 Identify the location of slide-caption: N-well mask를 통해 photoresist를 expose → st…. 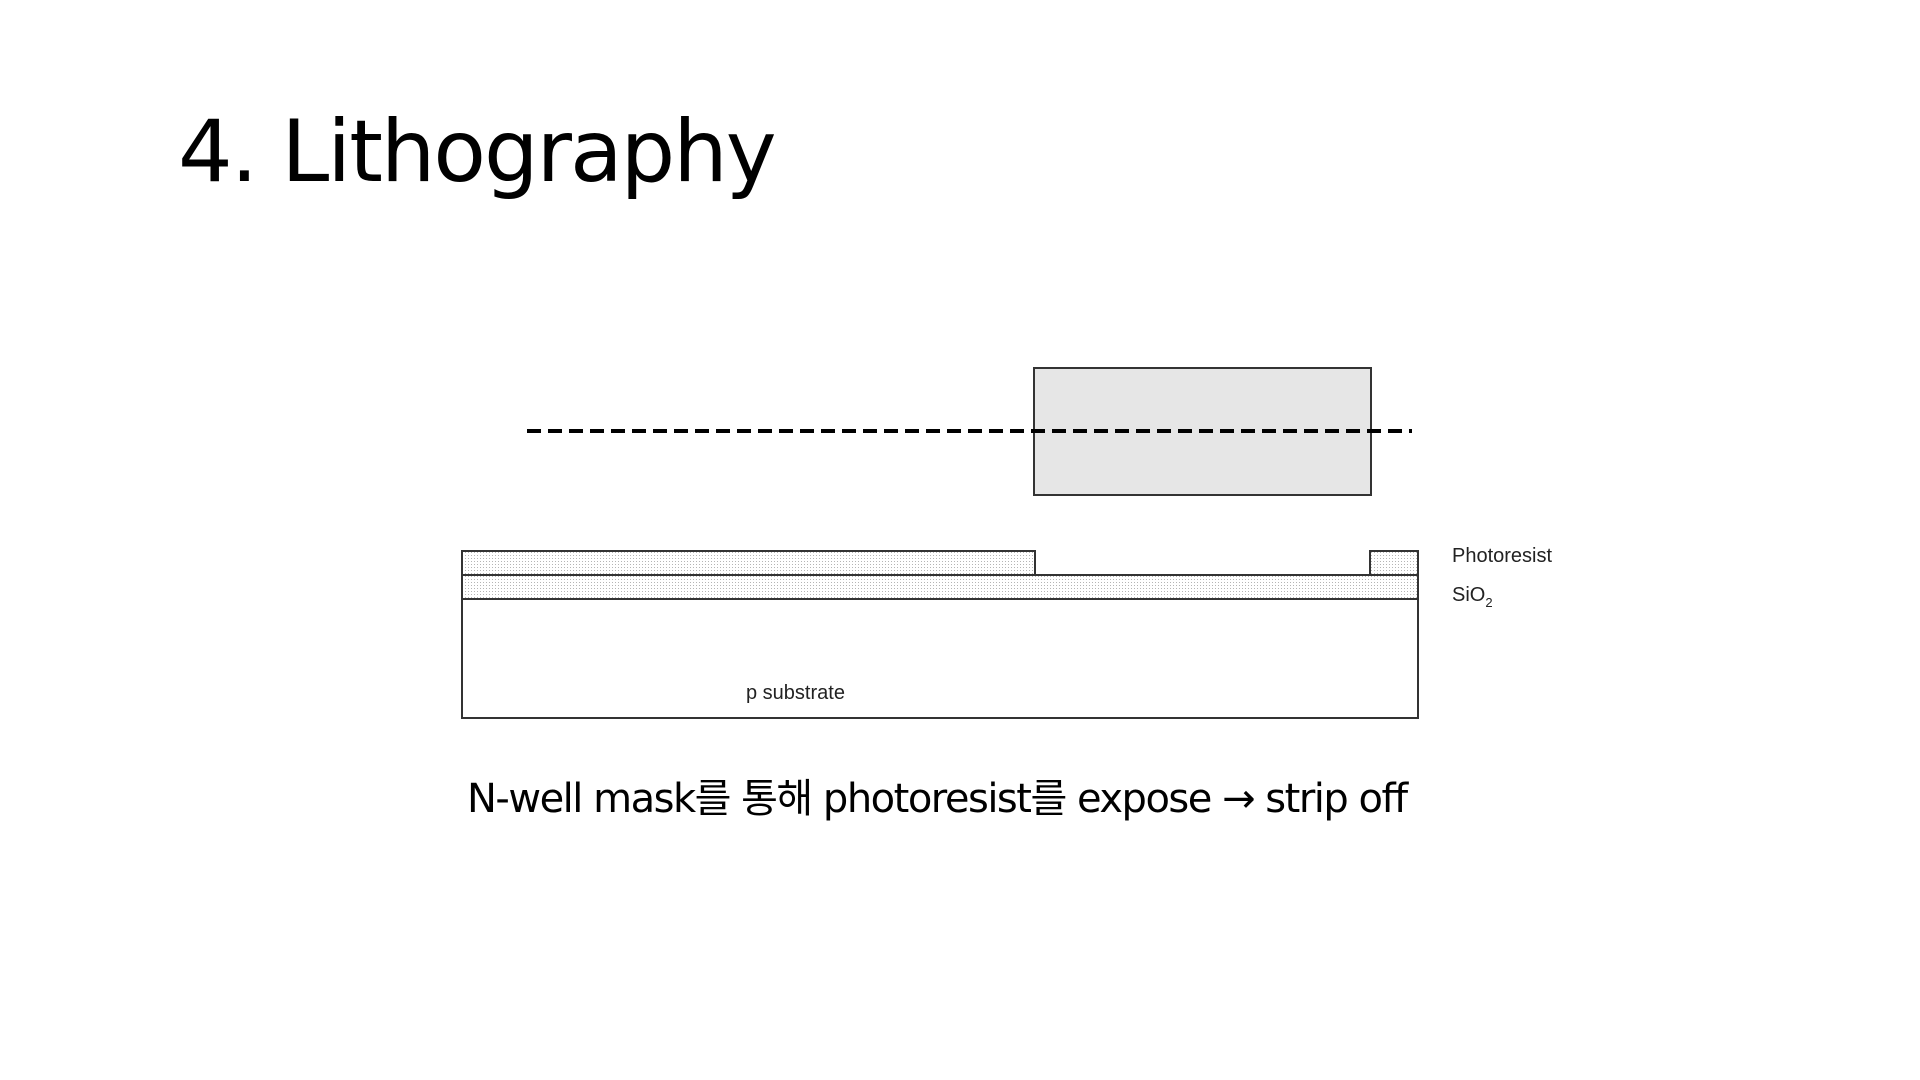
(937, 799).